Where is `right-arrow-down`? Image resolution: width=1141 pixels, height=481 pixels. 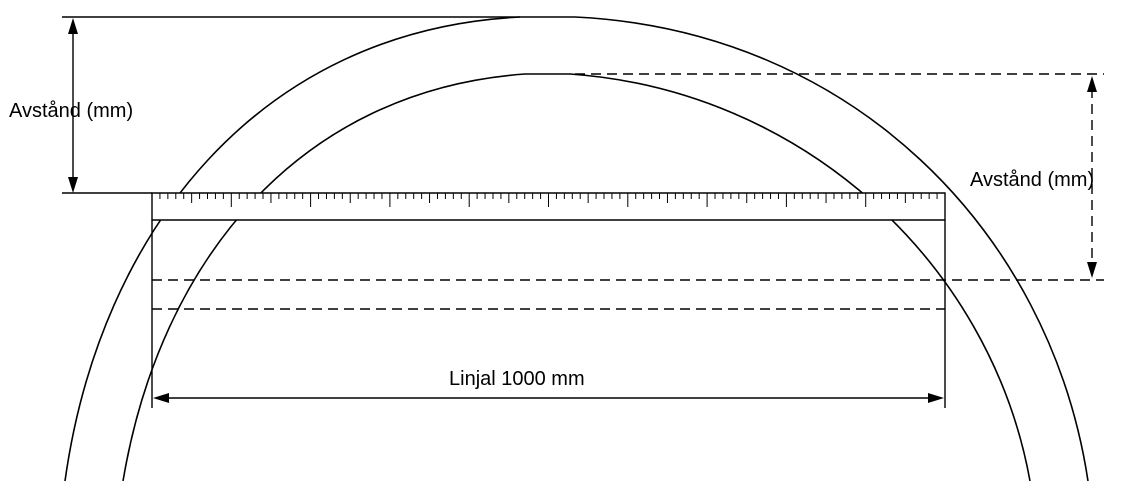 right-arrow-down is located at coordinates (1092, 270).